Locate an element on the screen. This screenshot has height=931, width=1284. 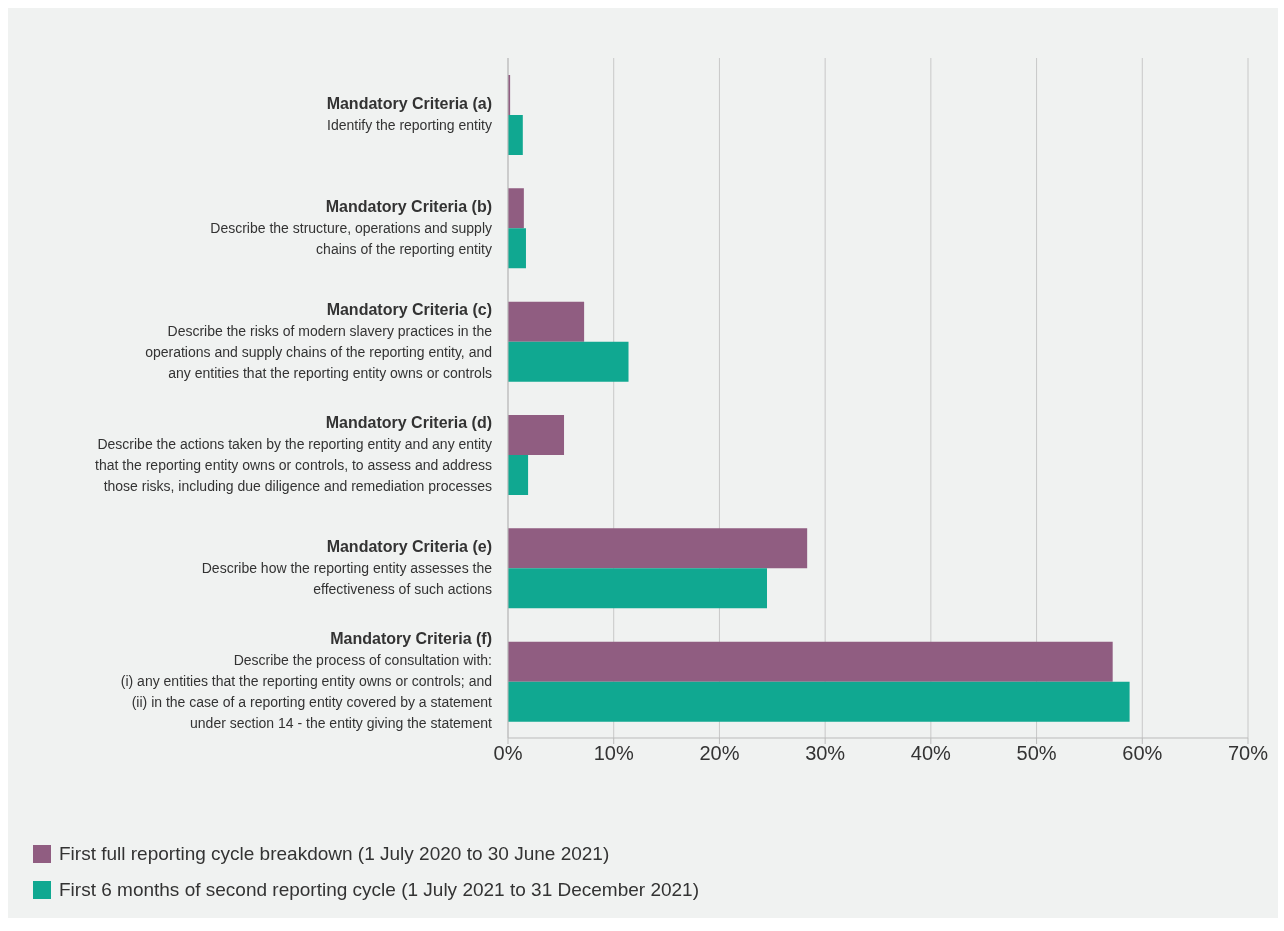
x-tick-label: 20% is located at coordinates (719, 753).